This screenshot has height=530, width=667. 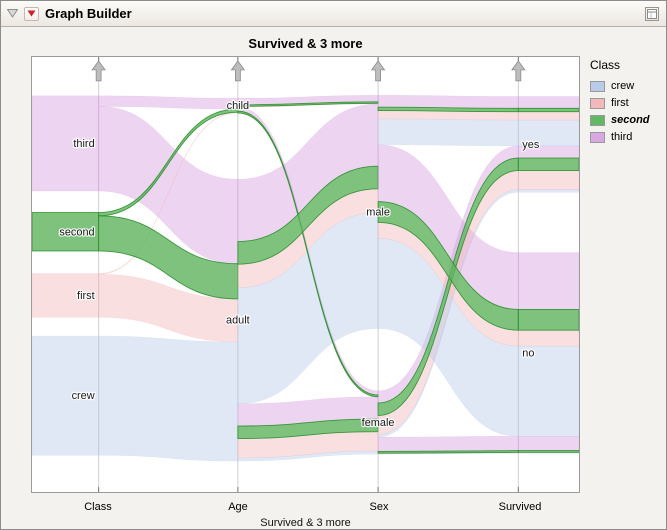 I want to click on legend: Class crew first second third, so click(x=627, y=103).